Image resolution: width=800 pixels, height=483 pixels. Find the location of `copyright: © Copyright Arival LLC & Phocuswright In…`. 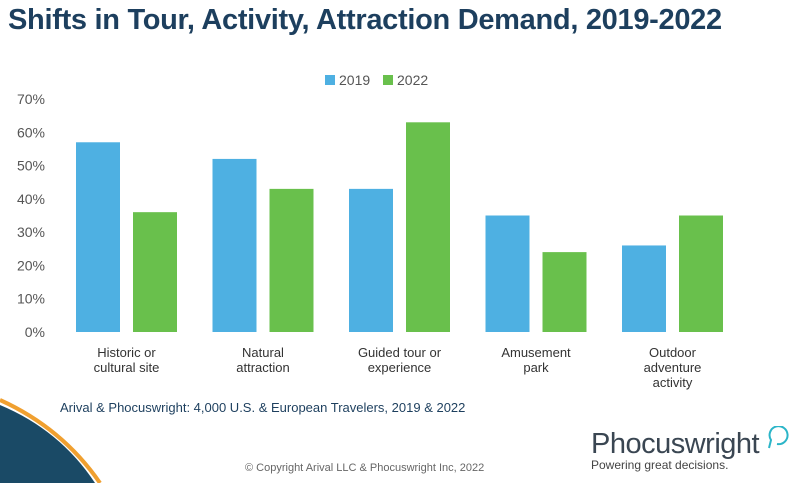

copyright: © Copyright Arival LLC & Phocuswright In… is located at coordinates (365, 468).